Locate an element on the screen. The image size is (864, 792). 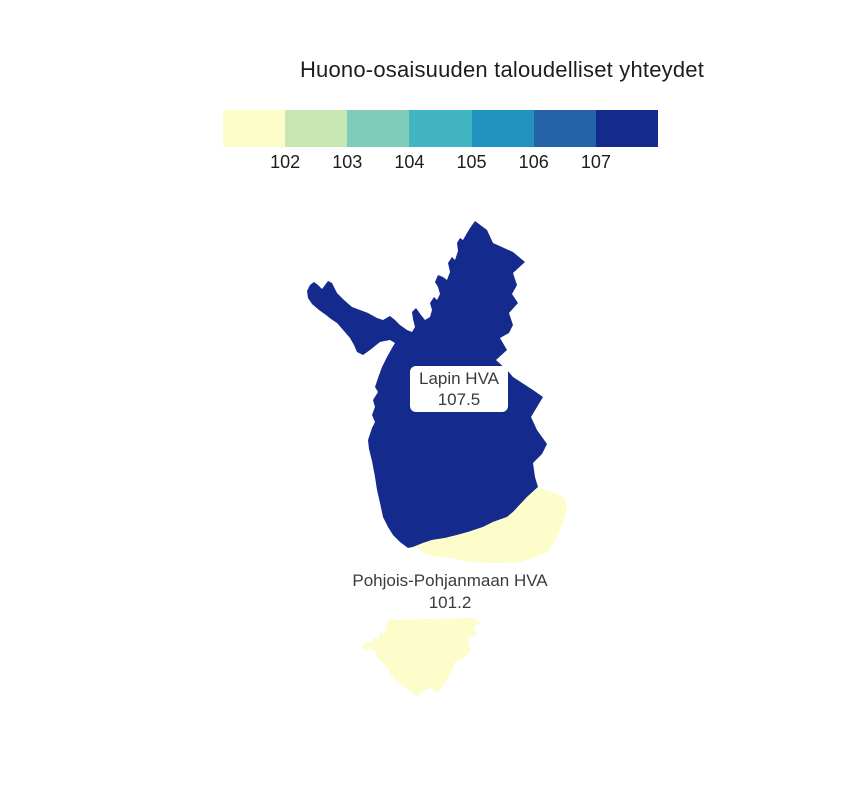
legend-tick-label: 104 is located at coordinates (409, 162).